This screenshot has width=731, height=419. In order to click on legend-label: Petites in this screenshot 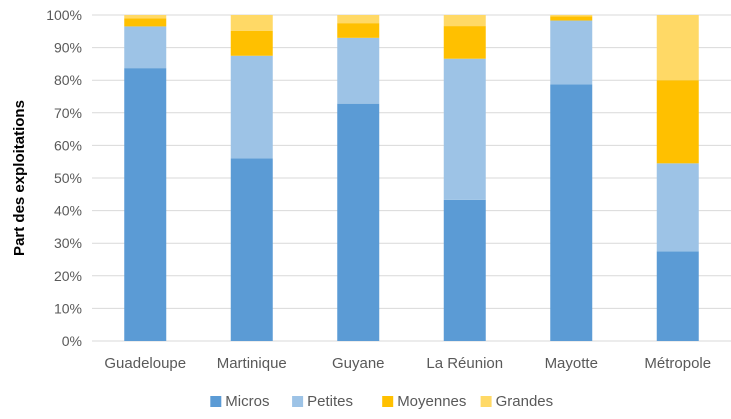, I will do `click(330, 401)`.